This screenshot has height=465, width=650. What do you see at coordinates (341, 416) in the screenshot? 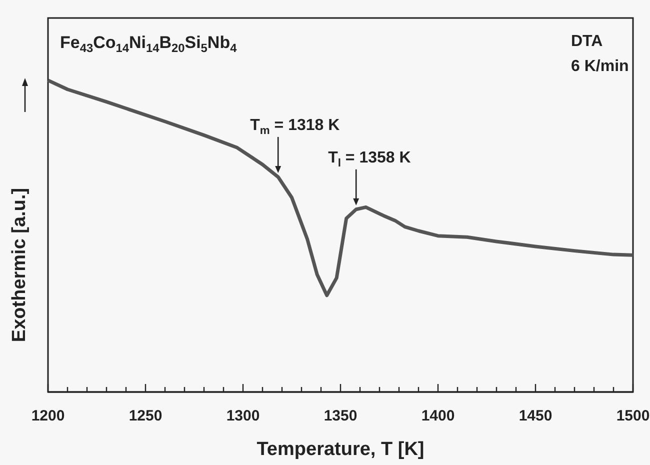
I see `x-tick-label: 1350` at bounding box center [341, 416].